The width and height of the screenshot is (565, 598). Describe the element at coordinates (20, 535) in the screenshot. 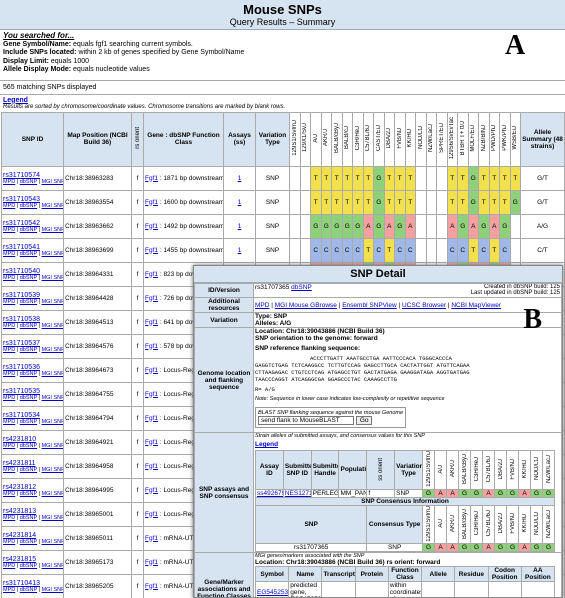

I see `snp-id: rs4231814` at that location.